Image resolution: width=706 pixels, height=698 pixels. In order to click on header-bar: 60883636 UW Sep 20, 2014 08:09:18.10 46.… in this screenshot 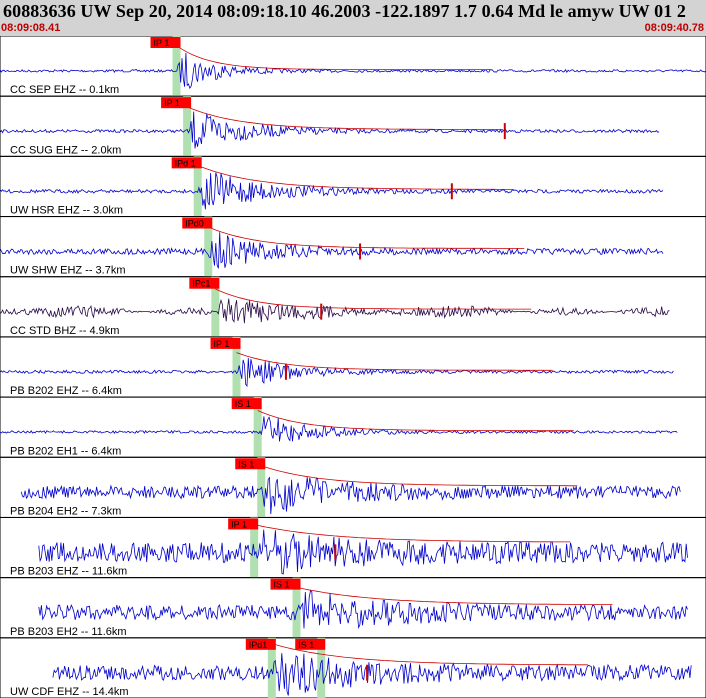, I will do `click(353, 18)`.